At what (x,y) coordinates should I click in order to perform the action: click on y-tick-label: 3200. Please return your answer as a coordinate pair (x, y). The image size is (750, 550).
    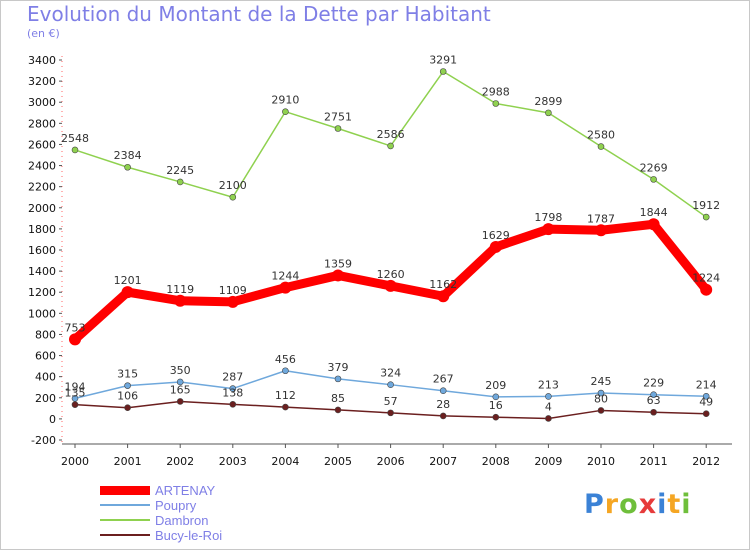
    Looking at the image, I should click on (42, 81).